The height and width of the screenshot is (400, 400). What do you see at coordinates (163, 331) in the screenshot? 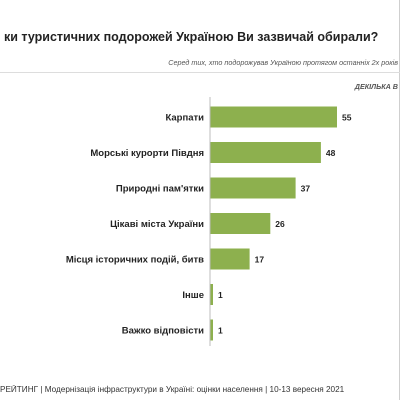
I see `category-label: Важко відповісти` at bounding box center [163, 331].